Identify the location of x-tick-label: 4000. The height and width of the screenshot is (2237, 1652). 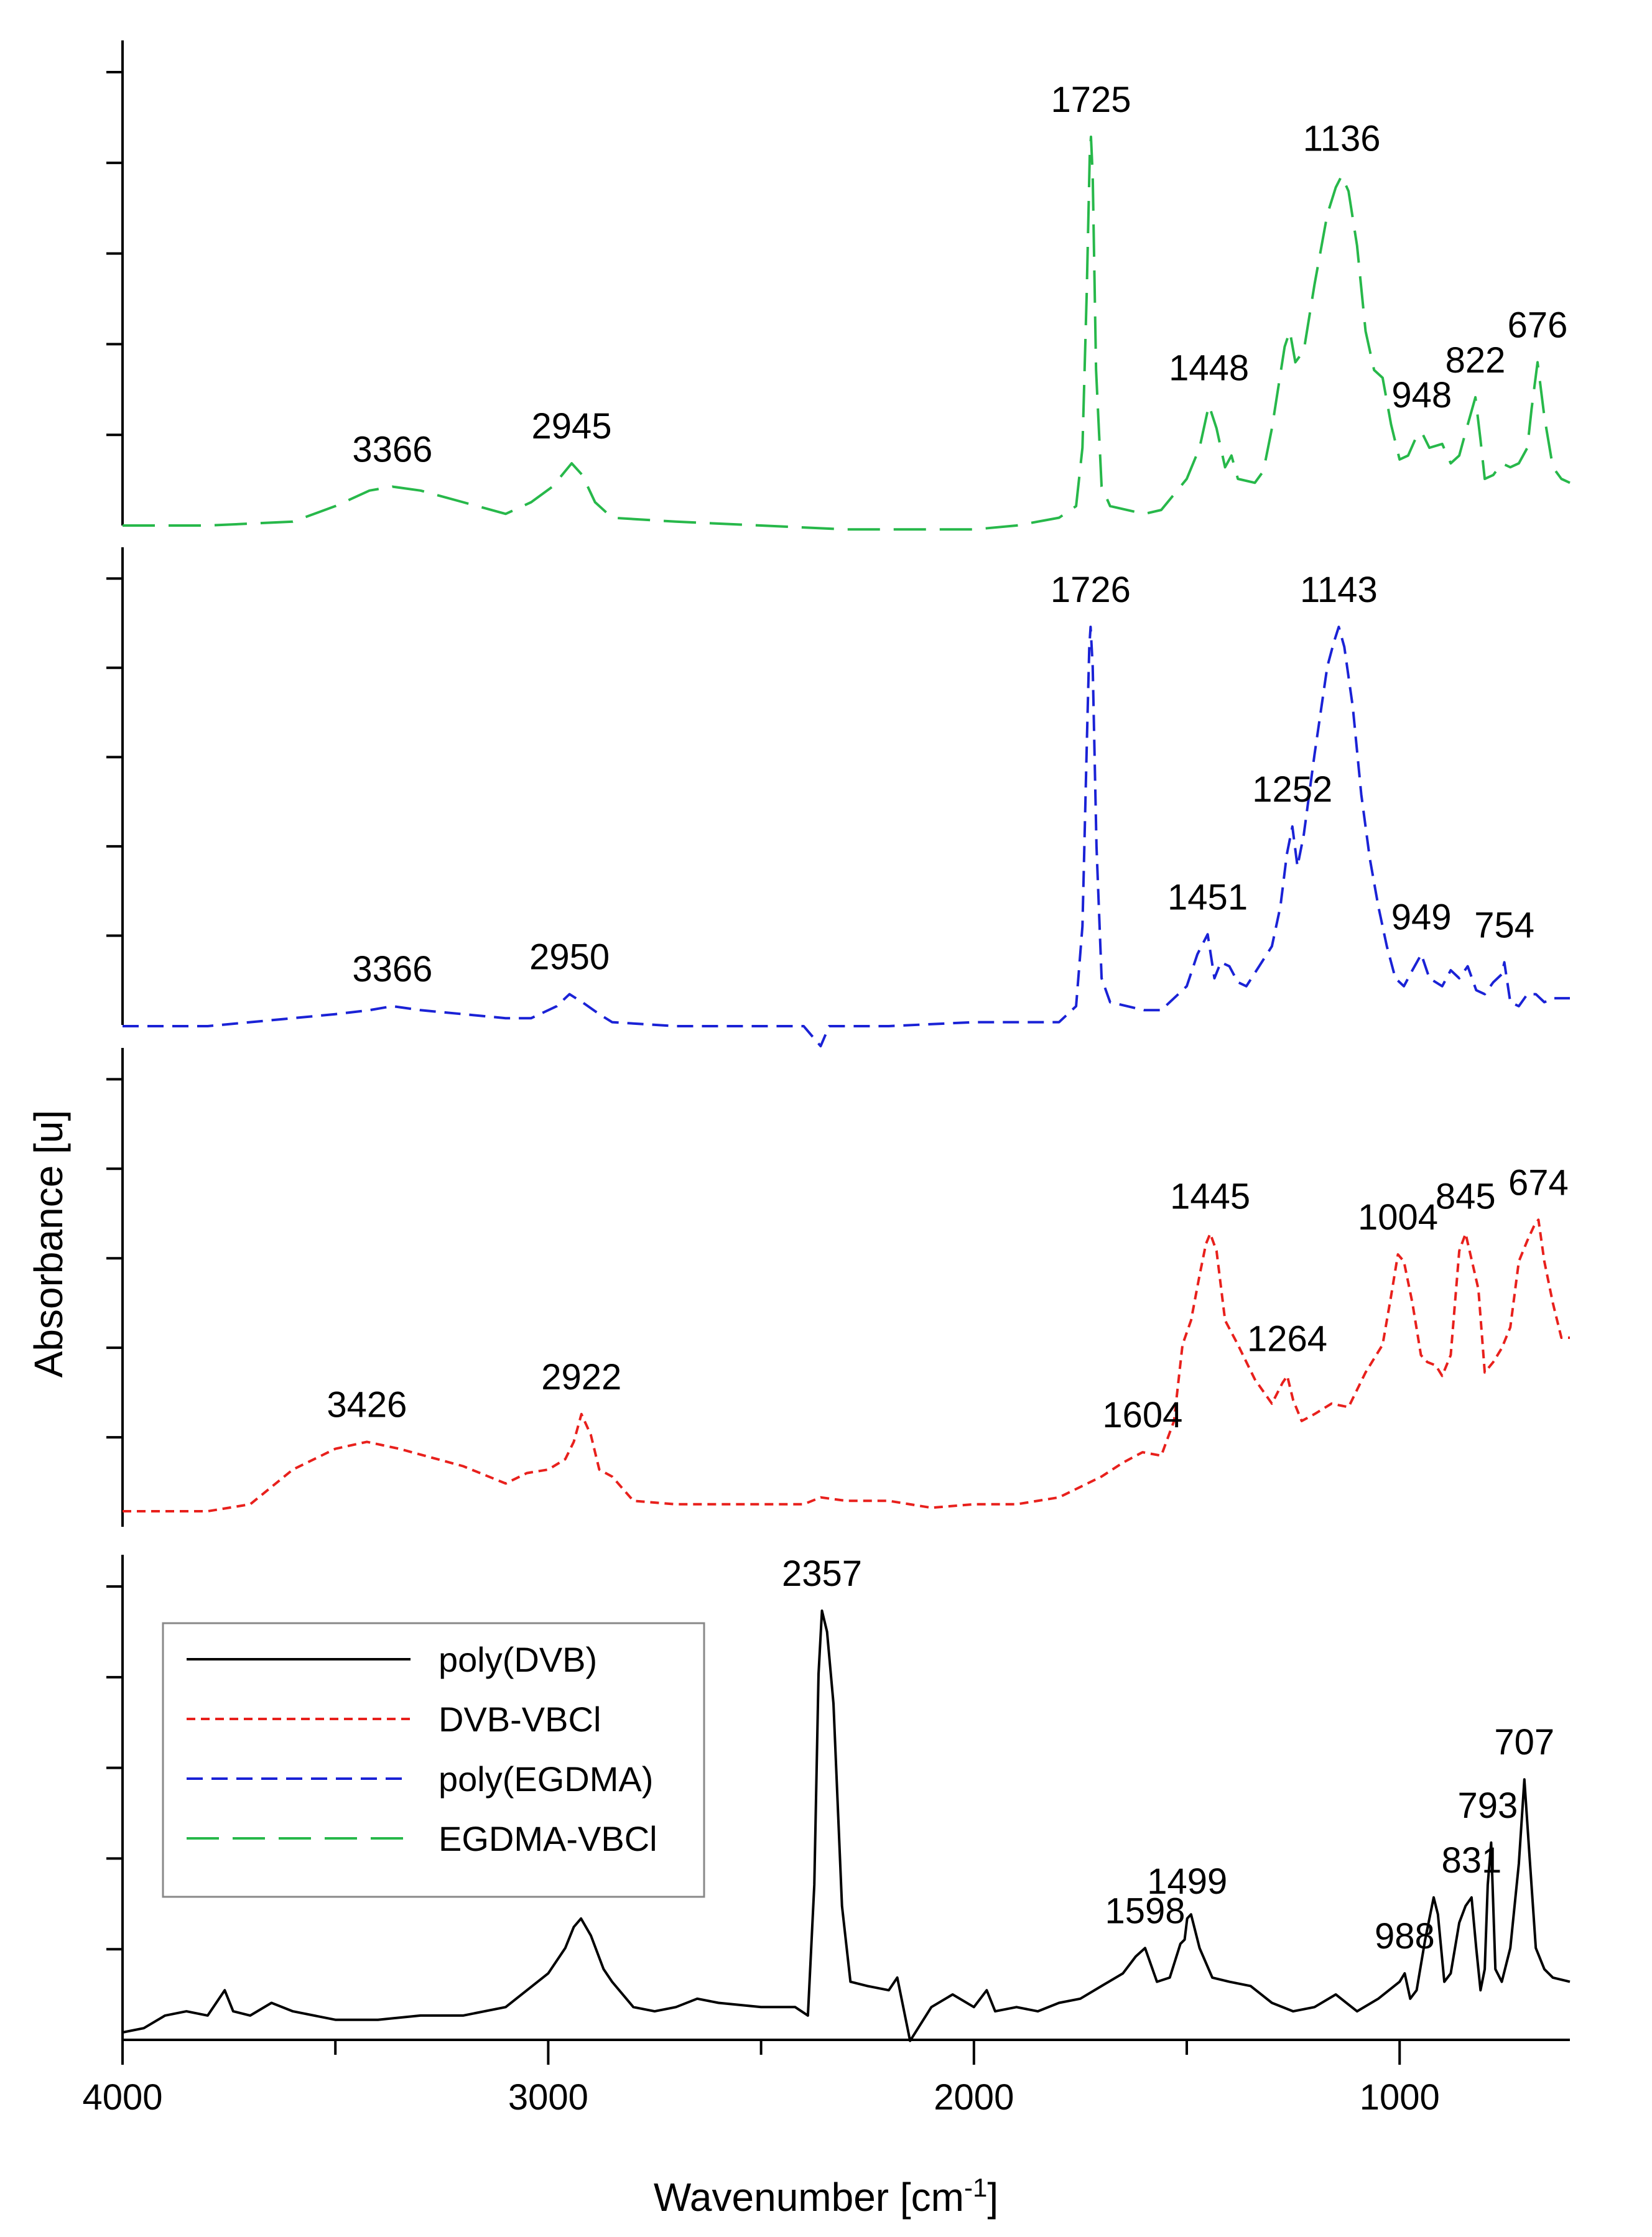
(122, 2097).